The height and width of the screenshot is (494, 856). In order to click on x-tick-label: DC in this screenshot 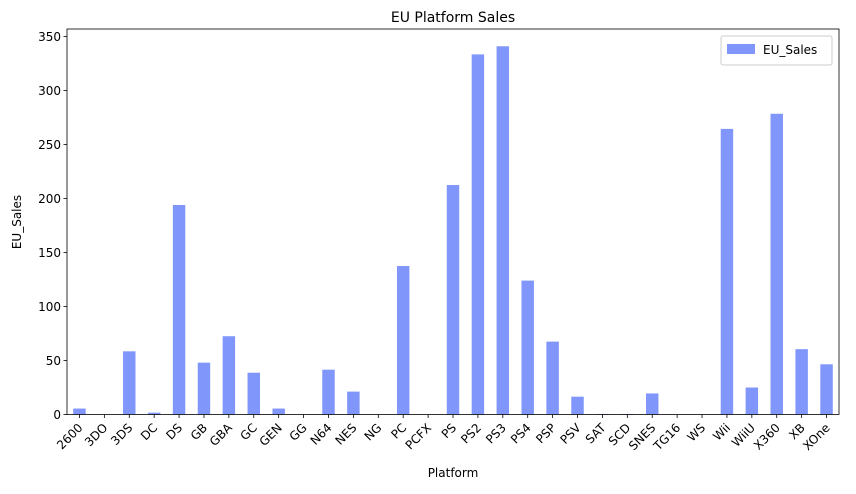, I will do `click(149, 432)`.